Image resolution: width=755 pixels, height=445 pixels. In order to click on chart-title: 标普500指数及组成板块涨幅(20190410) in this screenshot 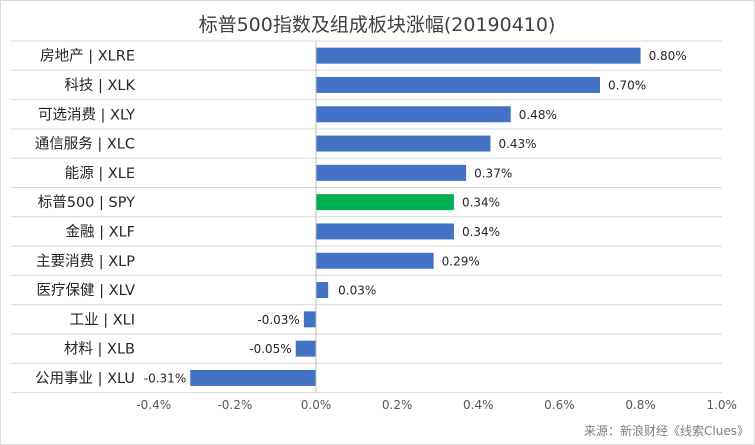, I will do `click(377, 25)`.